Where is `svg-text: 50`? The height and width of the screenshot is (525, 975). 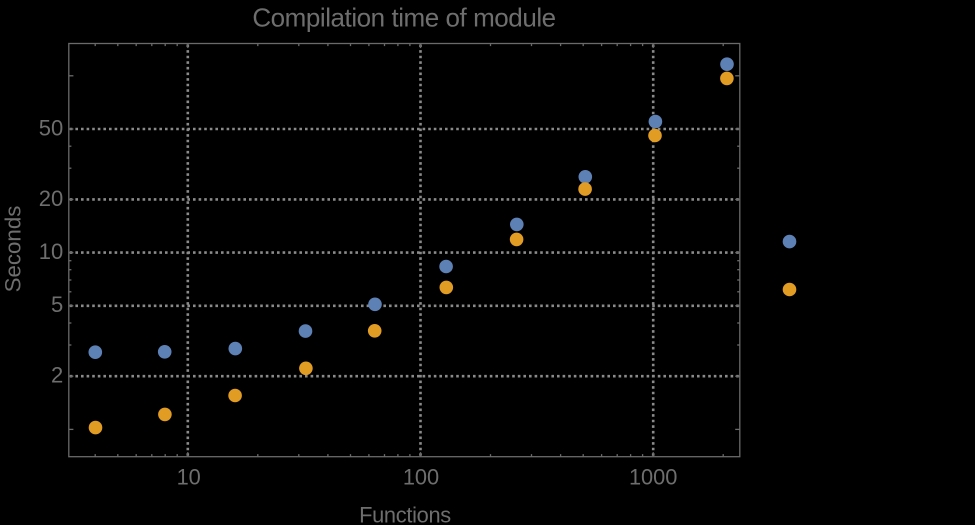 svg-text: 50 is located at coordinates (51, 127).